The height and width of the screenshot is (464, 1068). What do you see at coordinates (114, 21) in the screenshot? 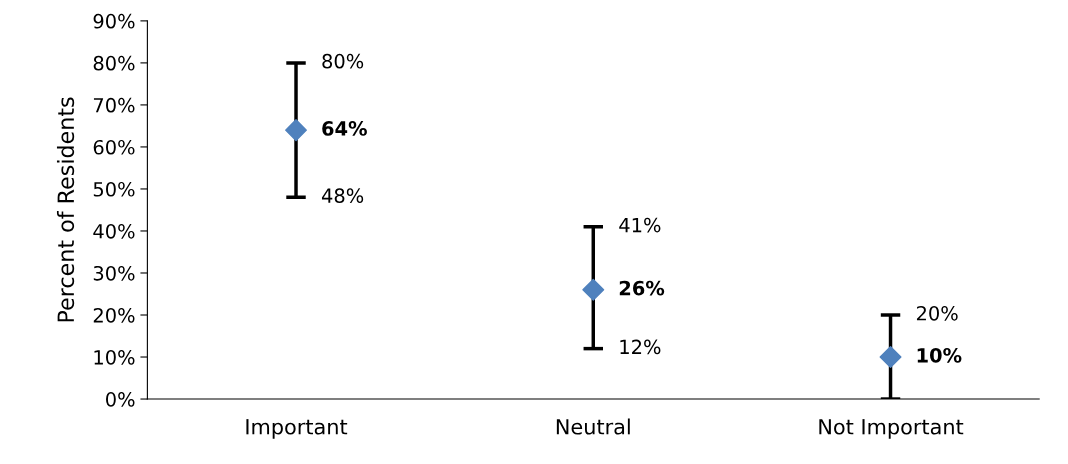
I see `y-tick-label: 90%` at bounding box center [114, 21].